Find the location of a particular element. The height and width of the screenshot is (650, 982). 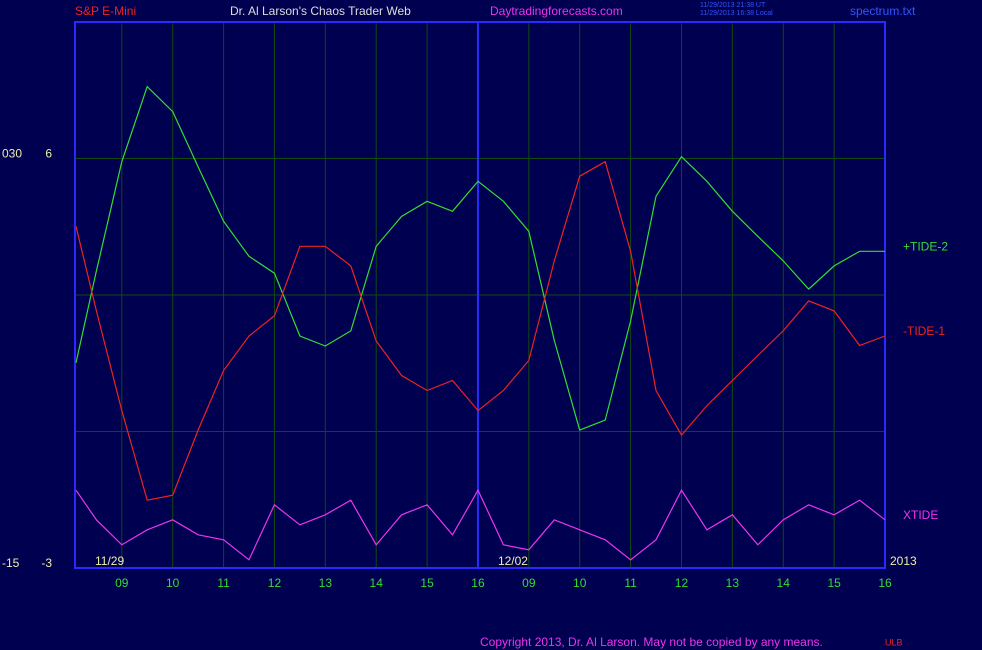

date-label: 2013 is located at coordinates (903, 561).